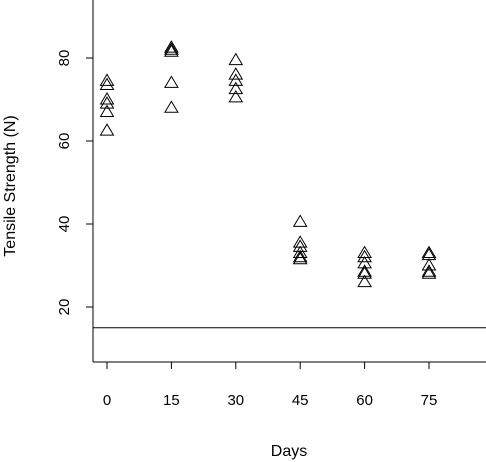 The width and height of the screenshot is (486, 462). Describe the element at coordinates (429, 400) in the screenshot. I see `x-tick-label-75: 75` at that location.